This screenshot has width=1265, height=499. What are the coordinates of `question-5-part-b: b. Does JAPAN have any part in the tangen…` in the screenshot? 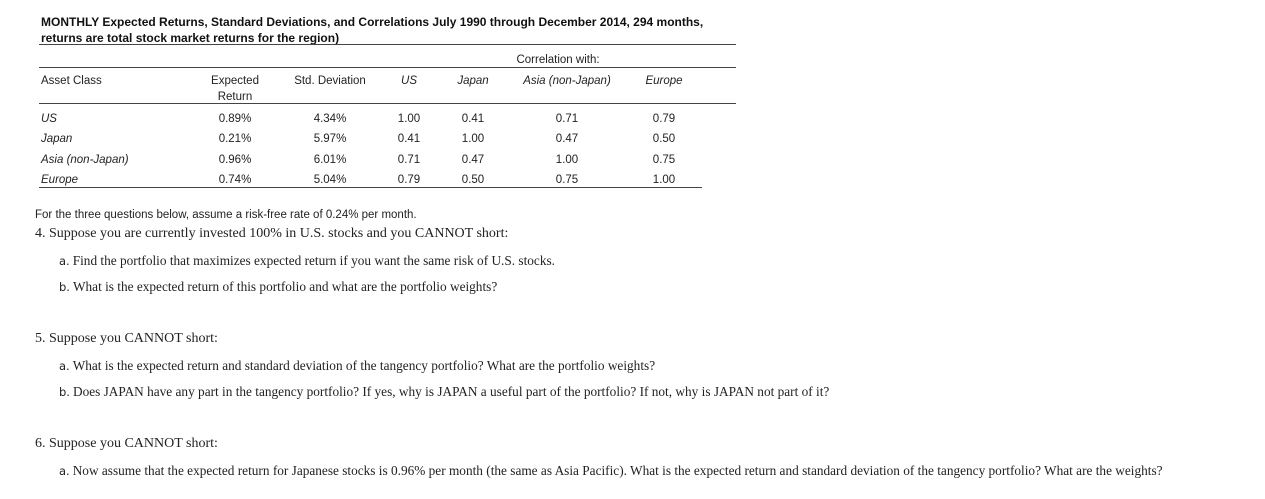 It's located at (444, 391).